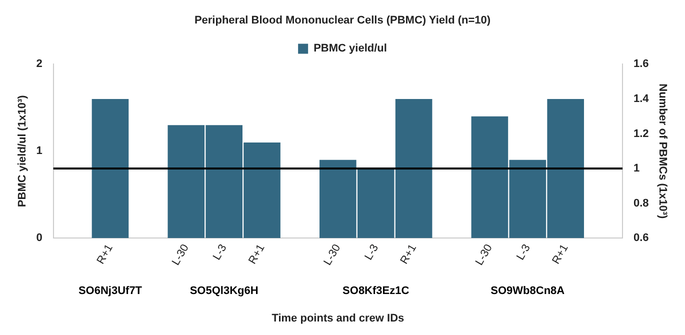 Image resolution: width=685 pixels, height=335 pixels. I want to click on y2-axis-title: Number of PBMCs (1x10³), so click(662, 152).